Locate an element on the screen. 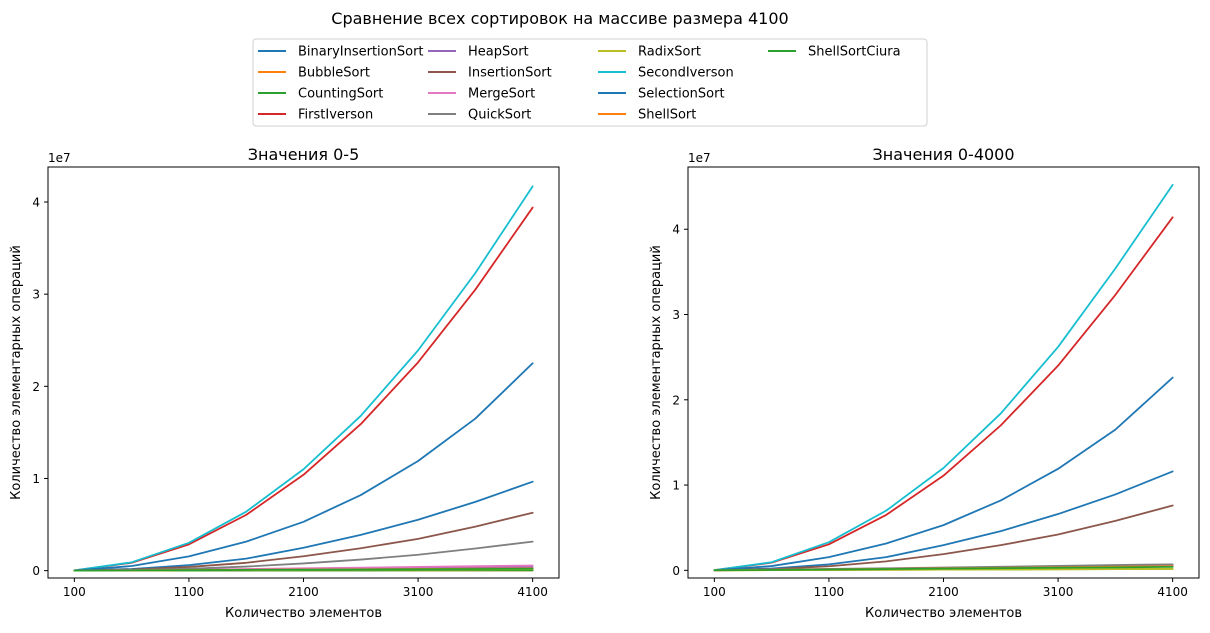 This screenshot has width=1210, height=633. legend-label: MergeSort is located at coordinates (501, 94).